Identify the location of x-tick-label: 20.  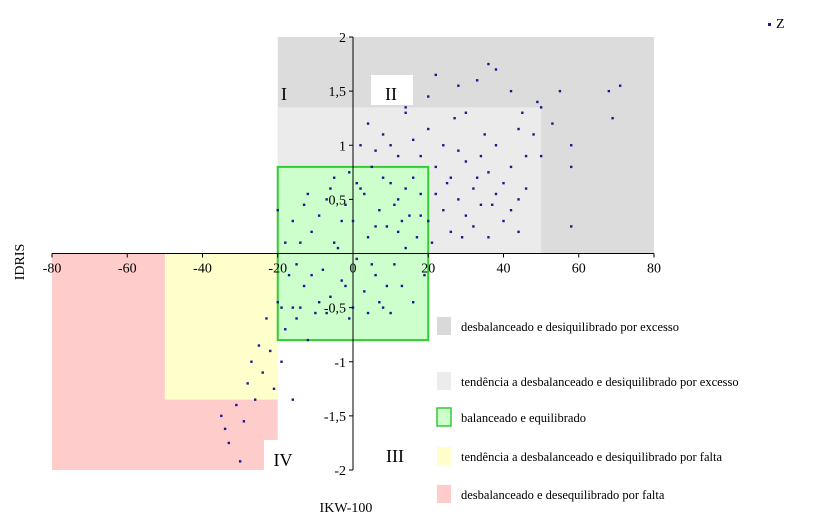
(428, 269).